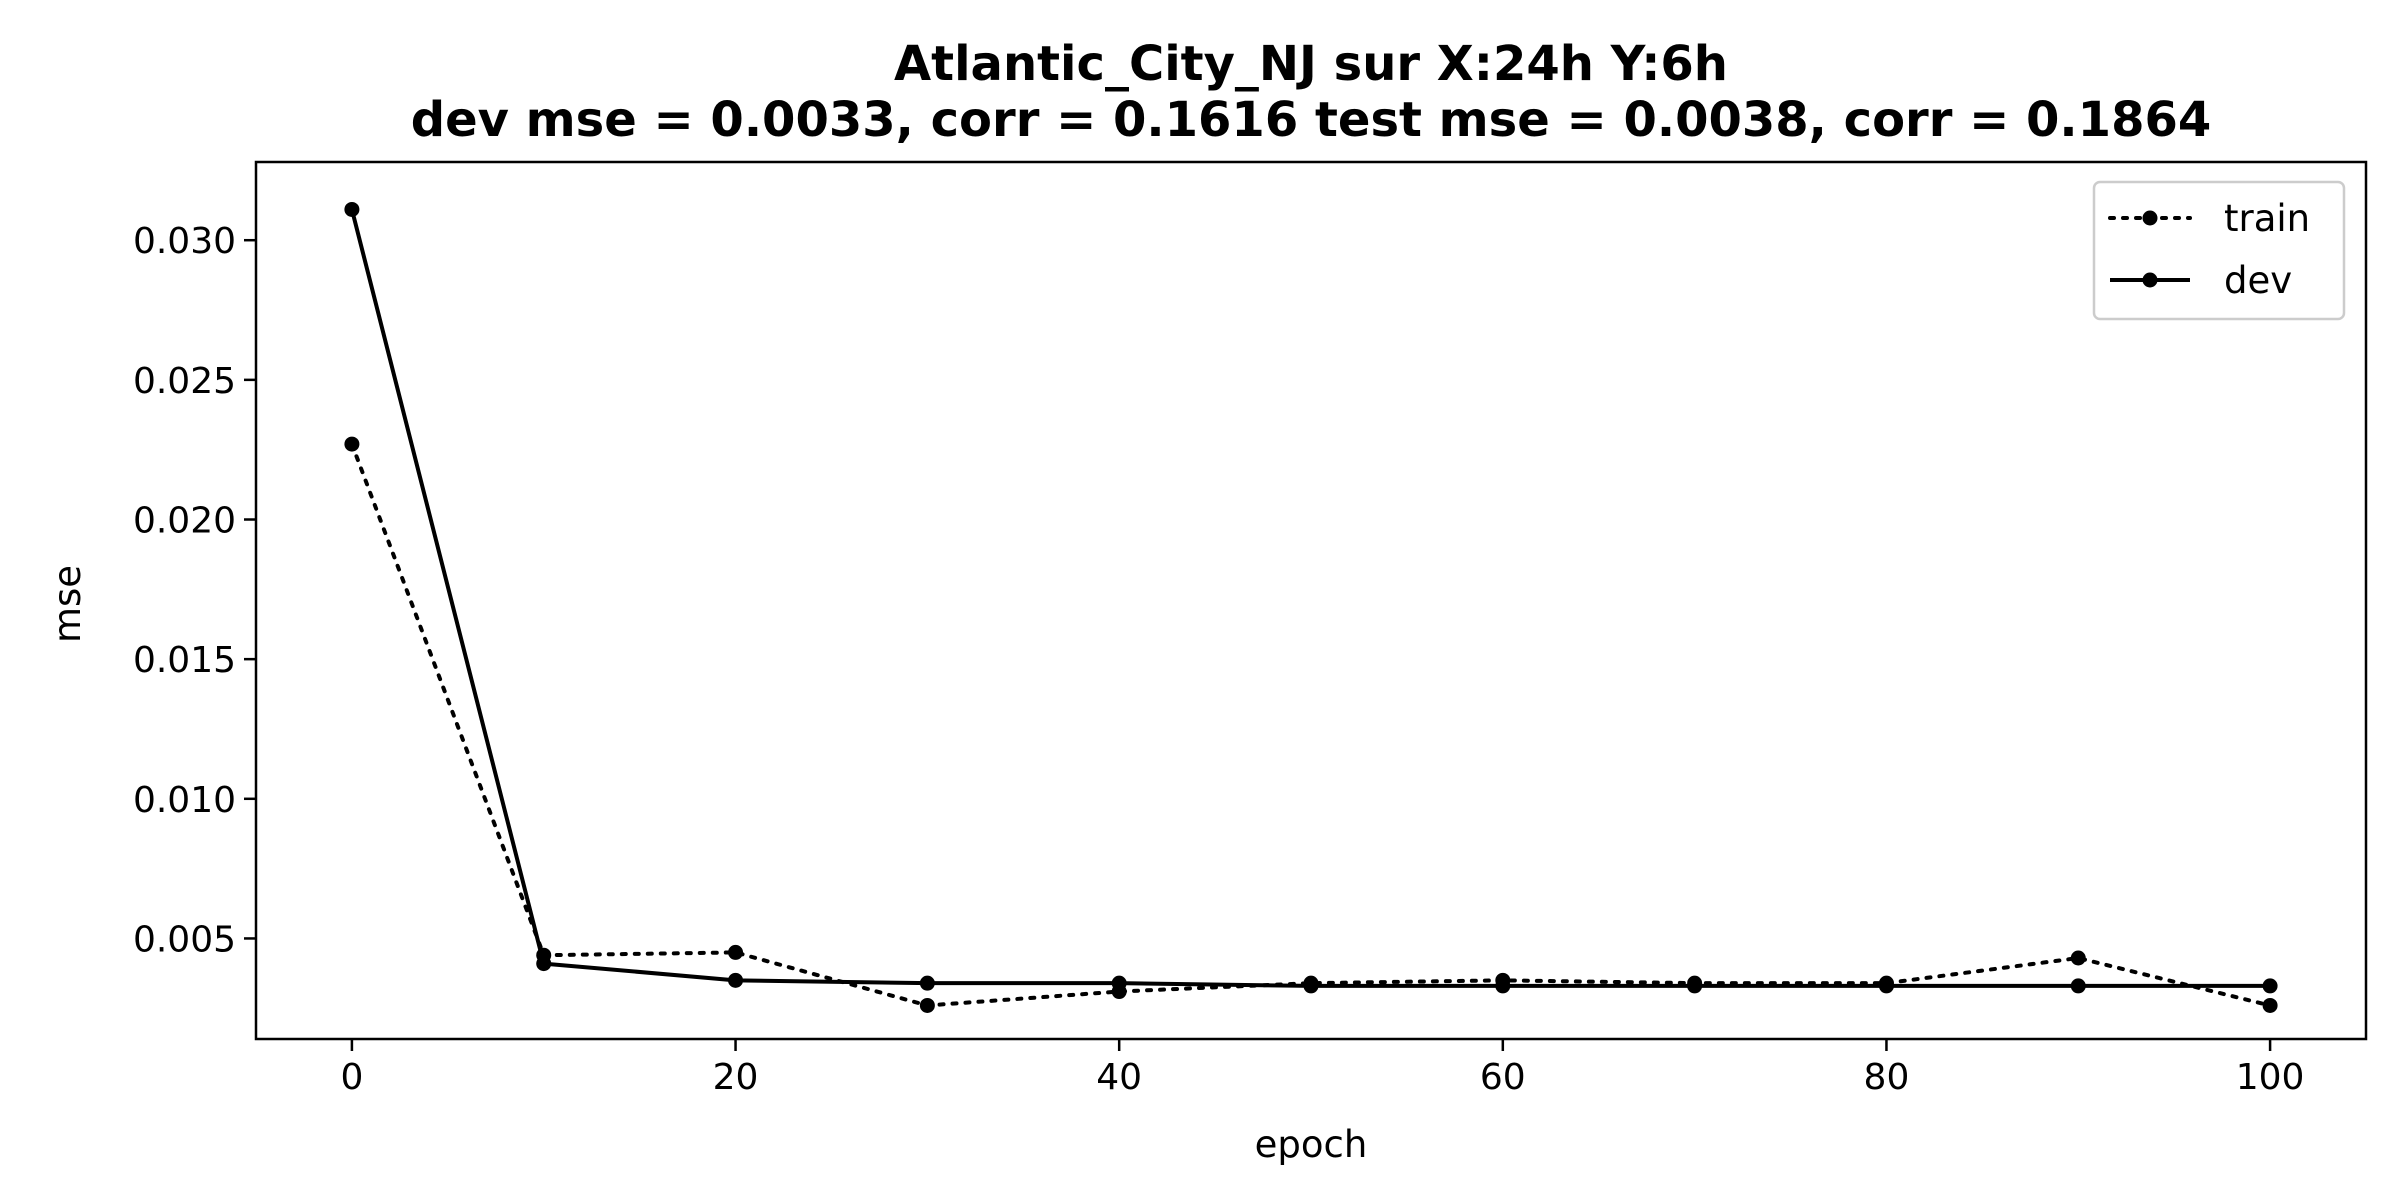 The height and width of the screenshot is (1200, 2400). What do you see at coordinates (184, 241) in the screenshot?
I see `y-tick-label: 0.030` at bounding box center [184, 241].